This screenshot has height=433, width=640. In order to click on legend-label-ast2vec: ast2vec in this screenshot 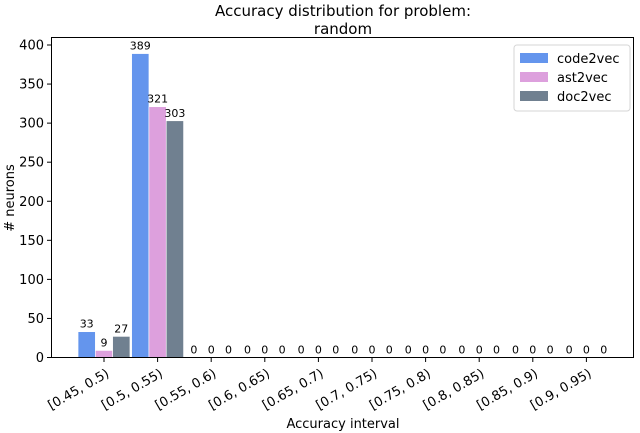, I will do `click(582, 78)`.